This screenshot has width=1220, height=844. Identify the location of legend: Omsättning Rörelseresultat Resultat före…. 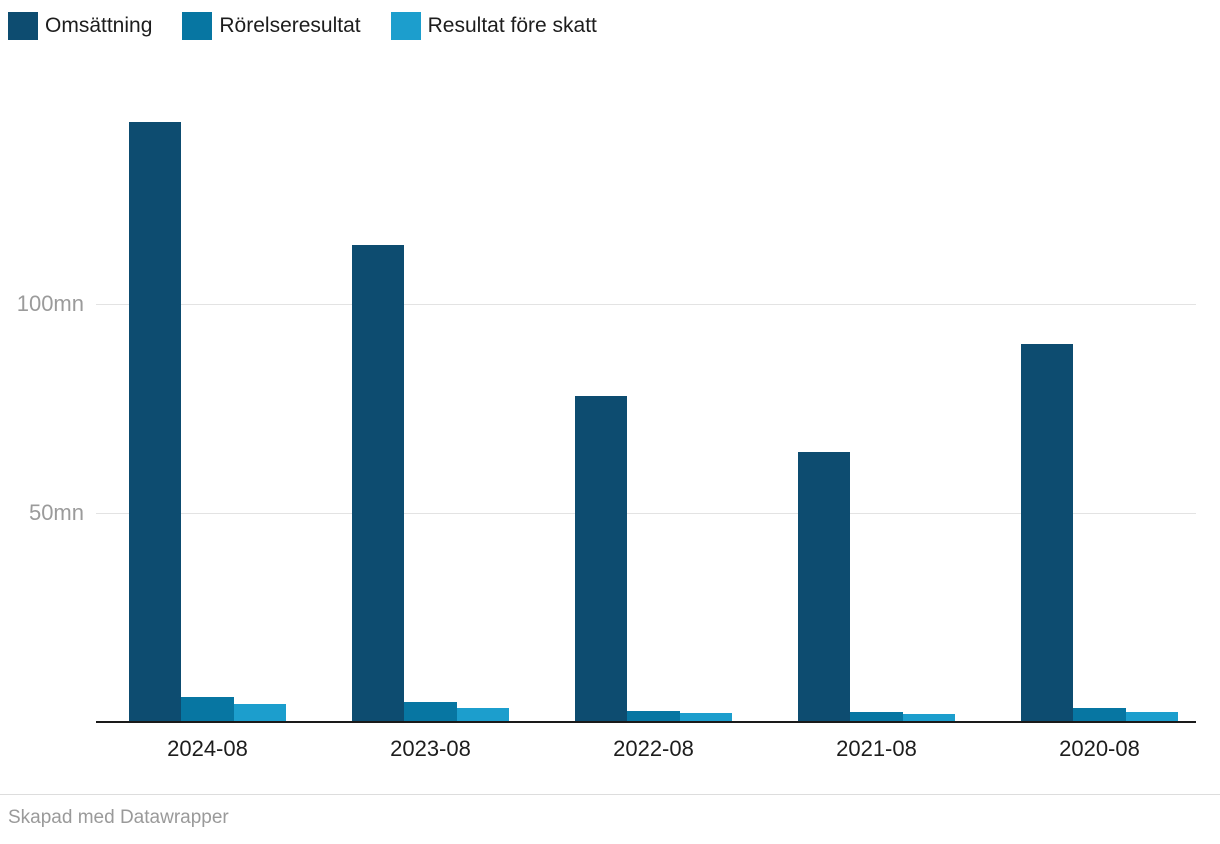
(302, 26).